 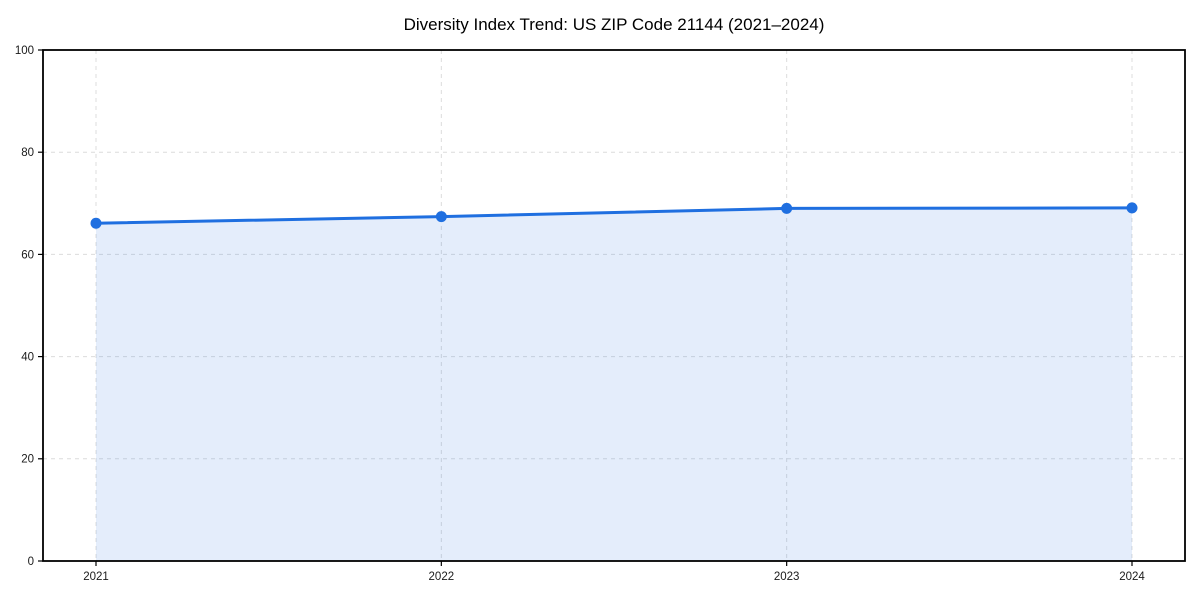 I want to click on trend-line, so click(x=614, y=215).